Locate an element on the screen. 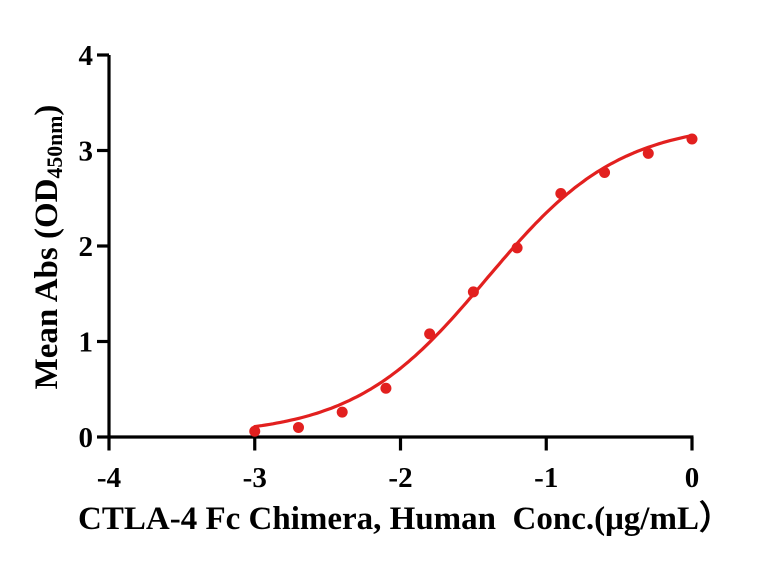 This screenshot has width=781, height=563. x-tick-label: -1 is located at coordinates (546, 478).